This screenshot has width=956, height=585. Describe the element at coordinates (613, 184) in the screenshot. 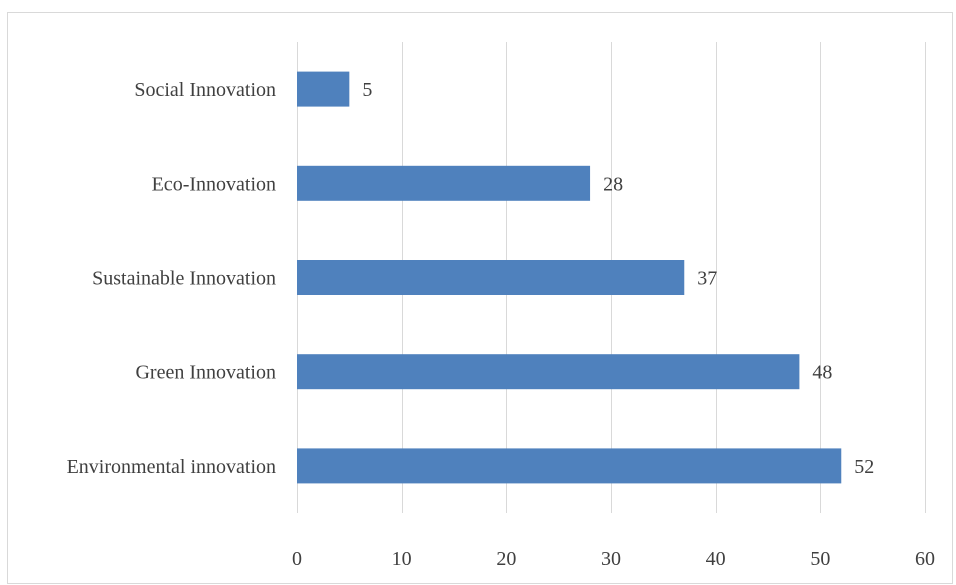

I see `data-label: 28` at that location.